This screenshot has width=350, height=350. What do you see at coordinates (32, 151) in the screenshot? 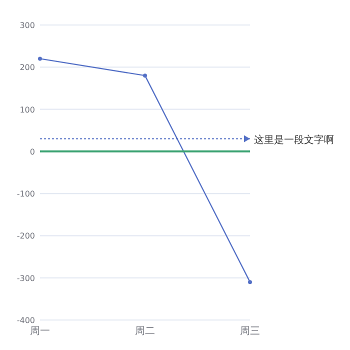
I see `y-tick-label: 0` at bounding box center [32, 151].